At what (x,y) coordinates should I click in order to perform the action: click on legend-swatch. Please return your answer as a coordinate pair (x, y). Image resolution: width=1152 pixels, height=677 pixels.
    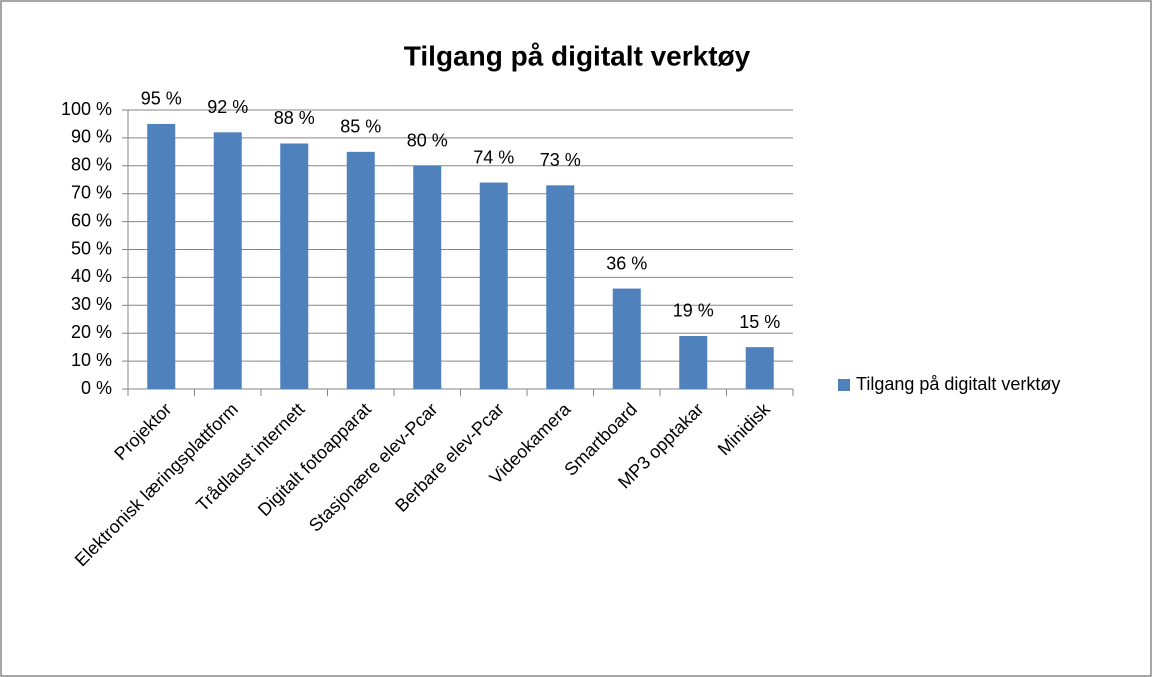
    Looking at the image, I should click on (844, 385).